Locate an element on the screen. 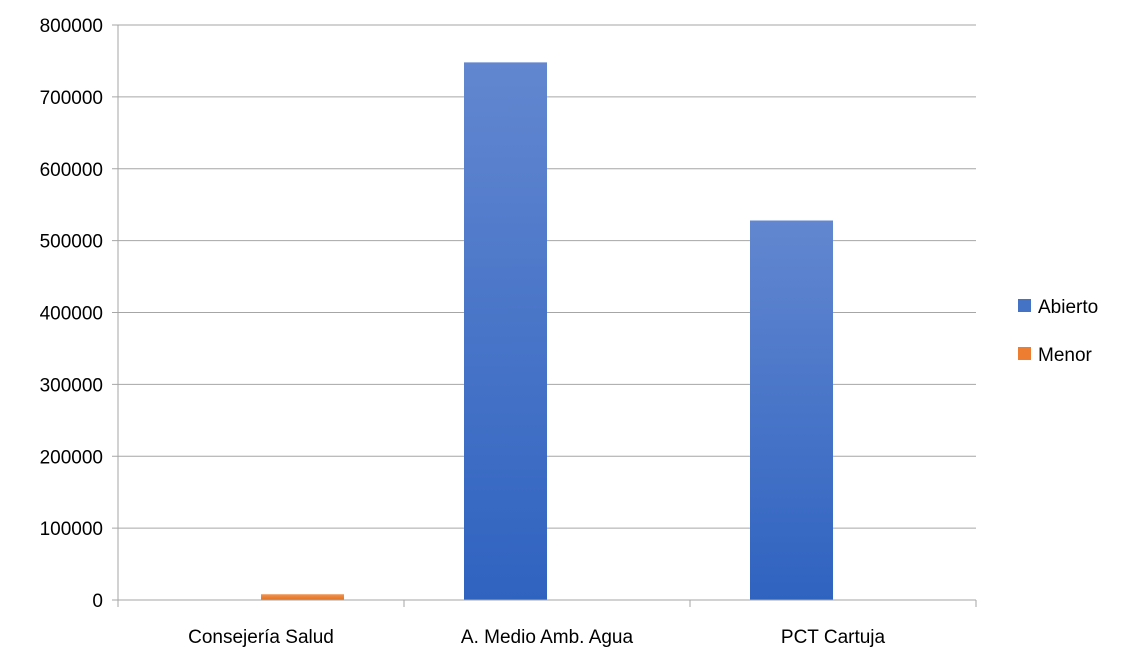  legend-label-abierto: Abierto is located at coordinates (1068, 307).